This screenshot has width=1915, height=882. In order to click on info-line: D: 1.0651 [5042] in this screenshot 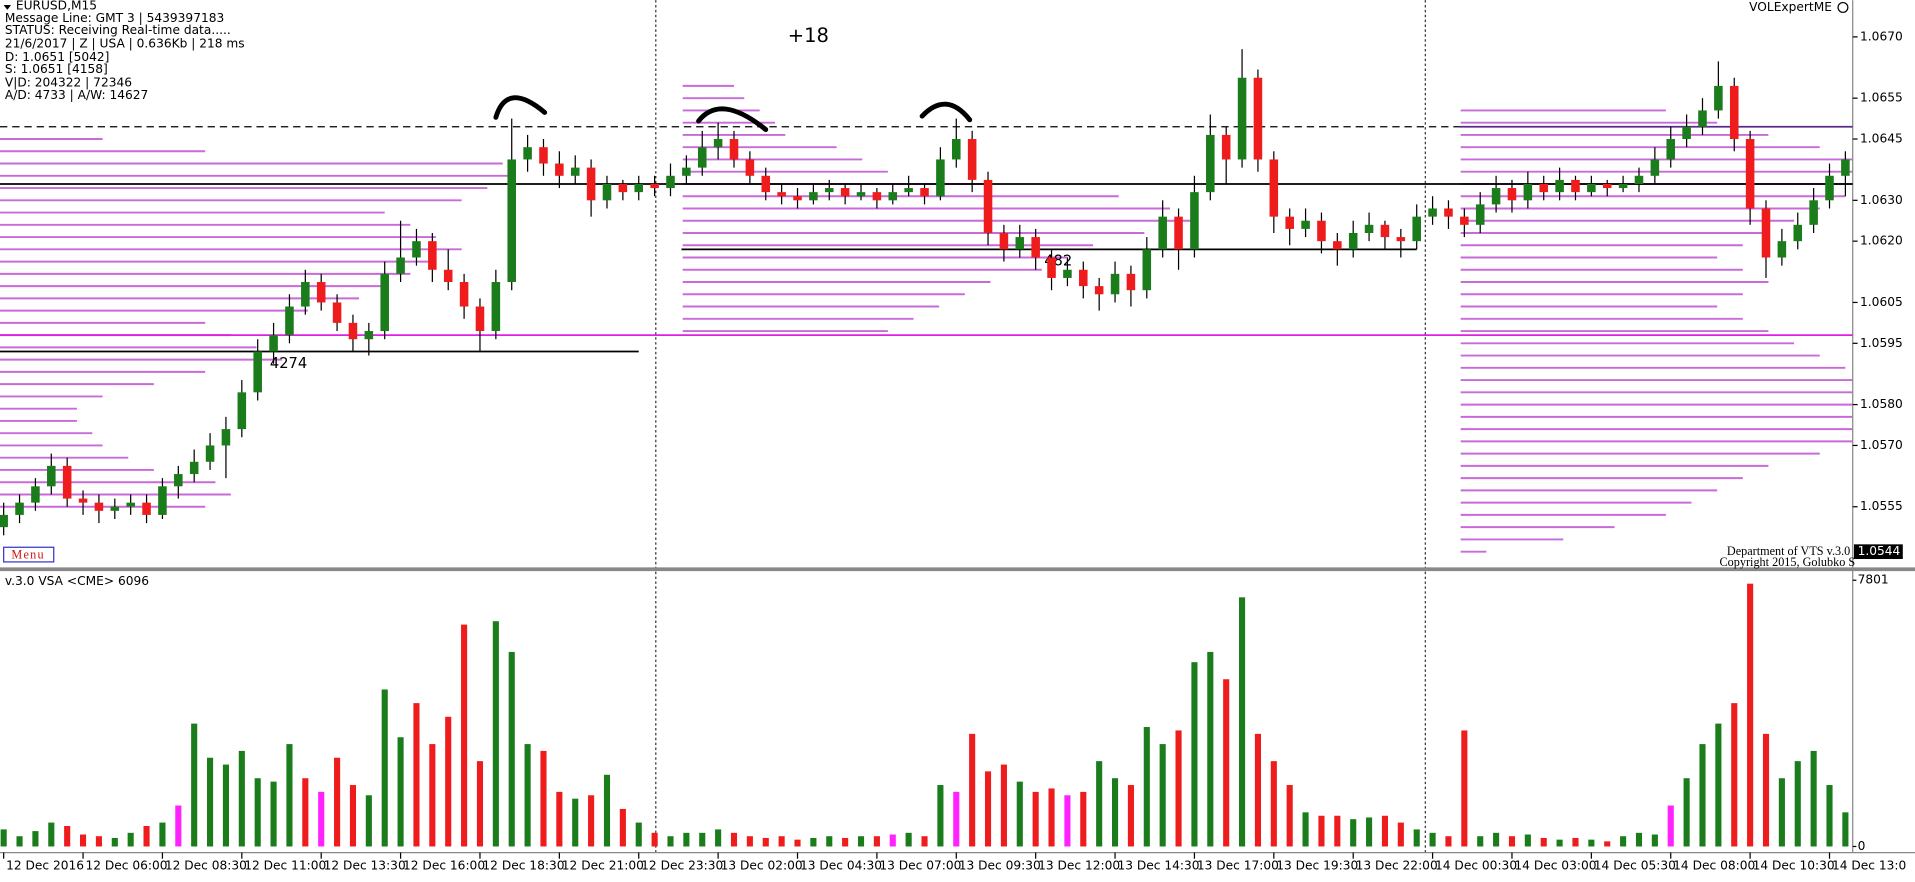, I will do `click(57, 57)`.